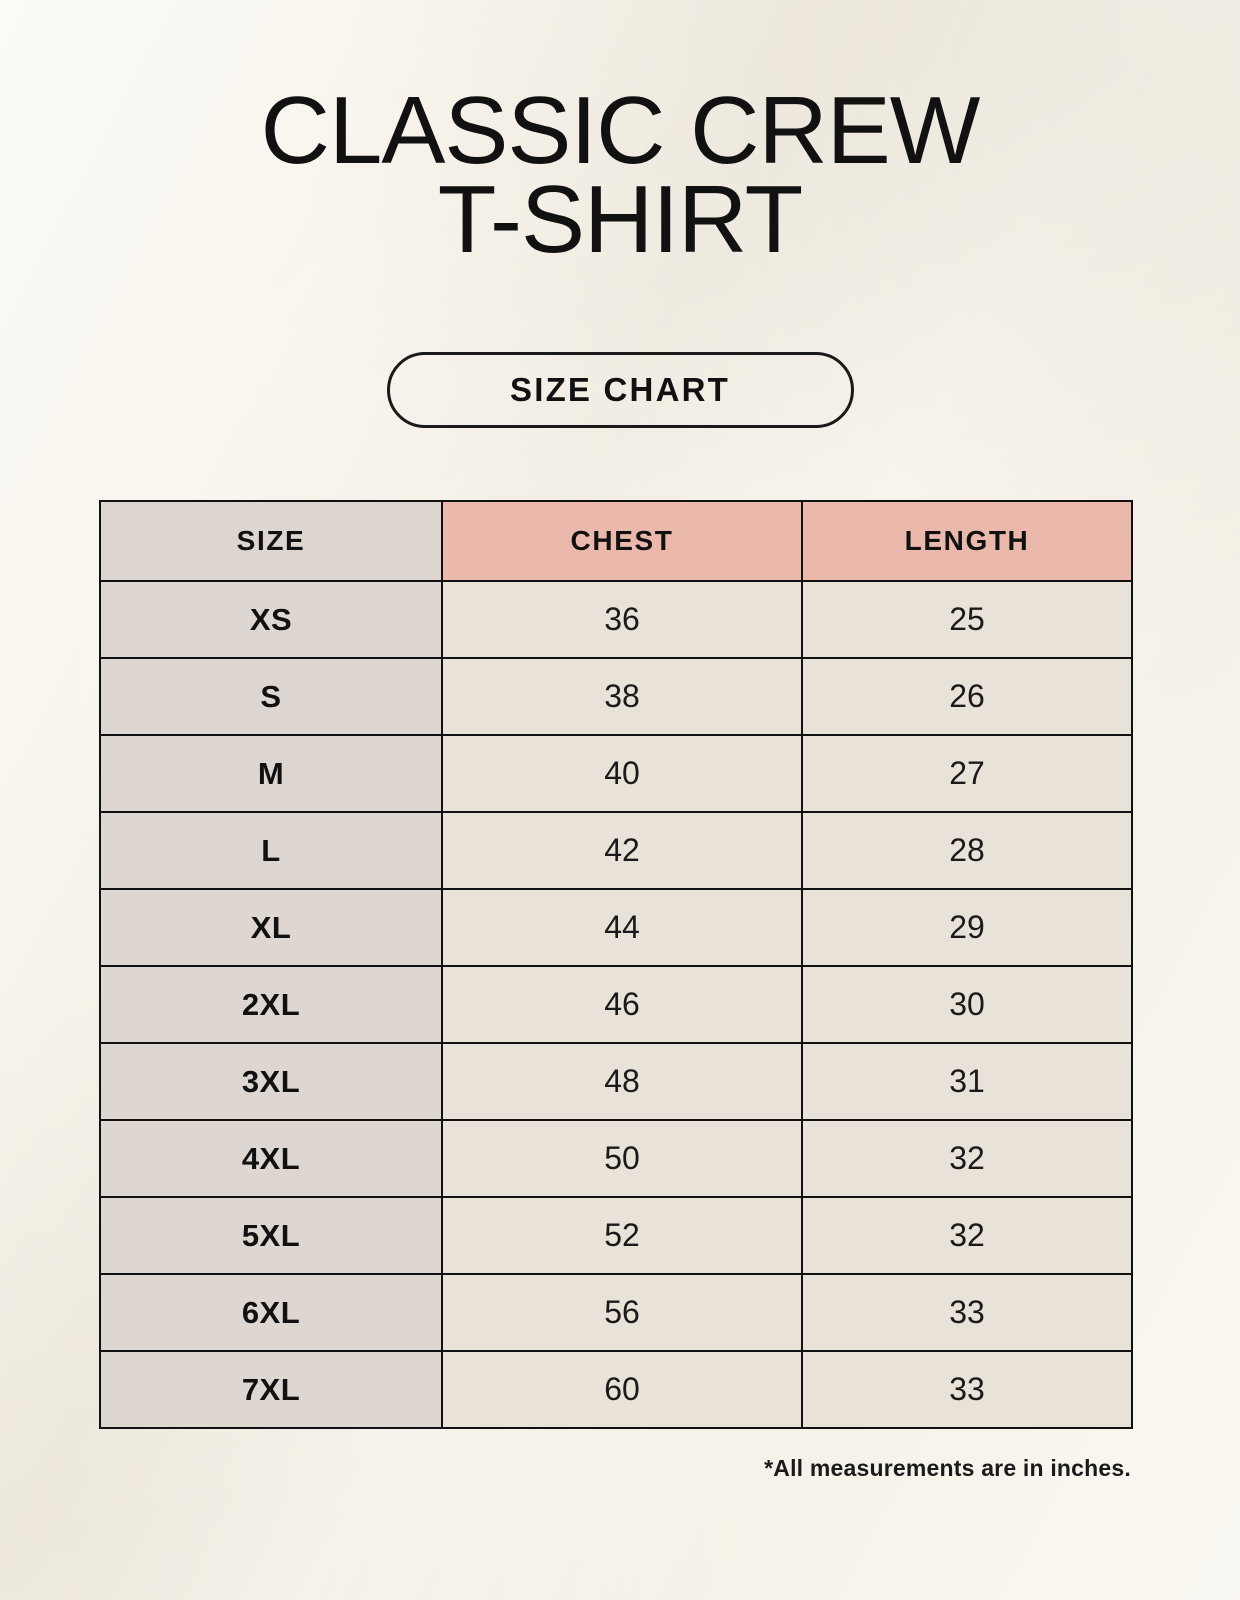 This screenshot has height=1600, width=1240. I want to click on cell-length: 29, so click(967, 927).